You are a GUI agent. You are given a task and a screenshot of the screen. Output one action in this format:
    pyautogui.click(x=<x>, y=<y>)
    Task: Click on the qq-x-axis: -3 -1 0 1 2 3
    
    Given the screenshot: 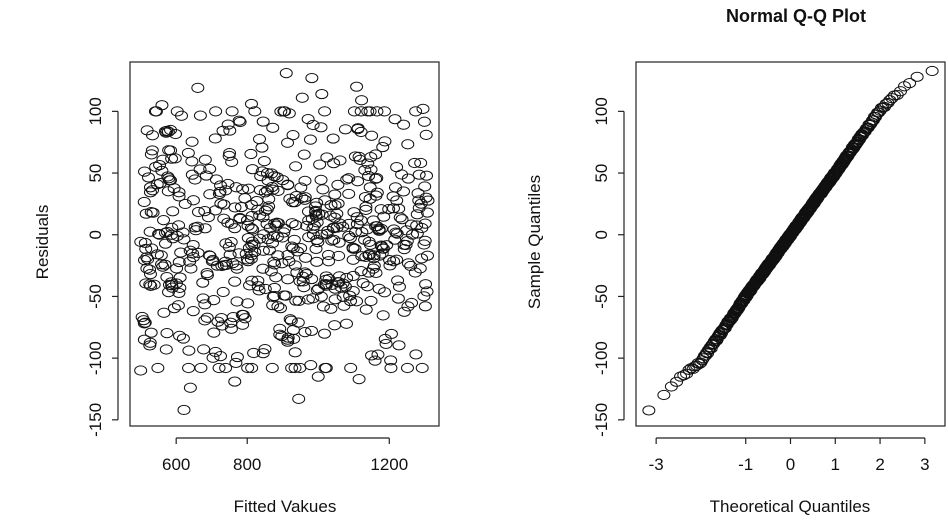 What is the action you would take?
    pyautogui.click(x=789, y=455)
    